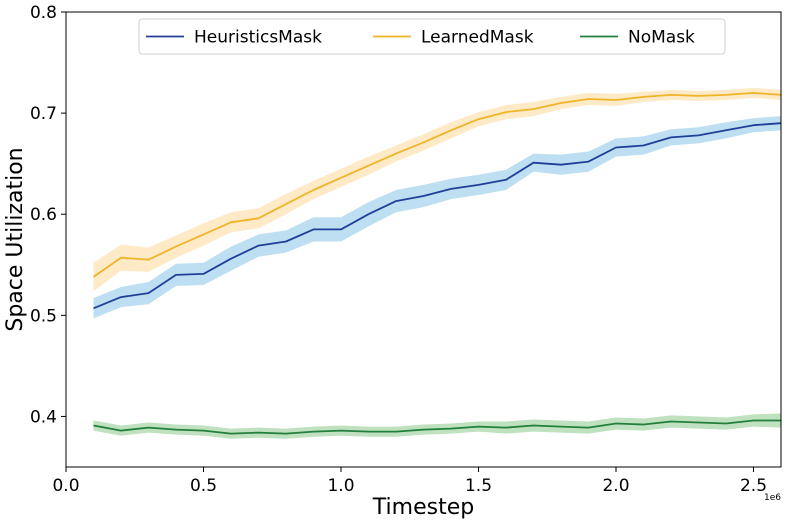 This screenshot has width=789, height=521. I want to click on y-tick-label: 0.6, so click(43, 215).